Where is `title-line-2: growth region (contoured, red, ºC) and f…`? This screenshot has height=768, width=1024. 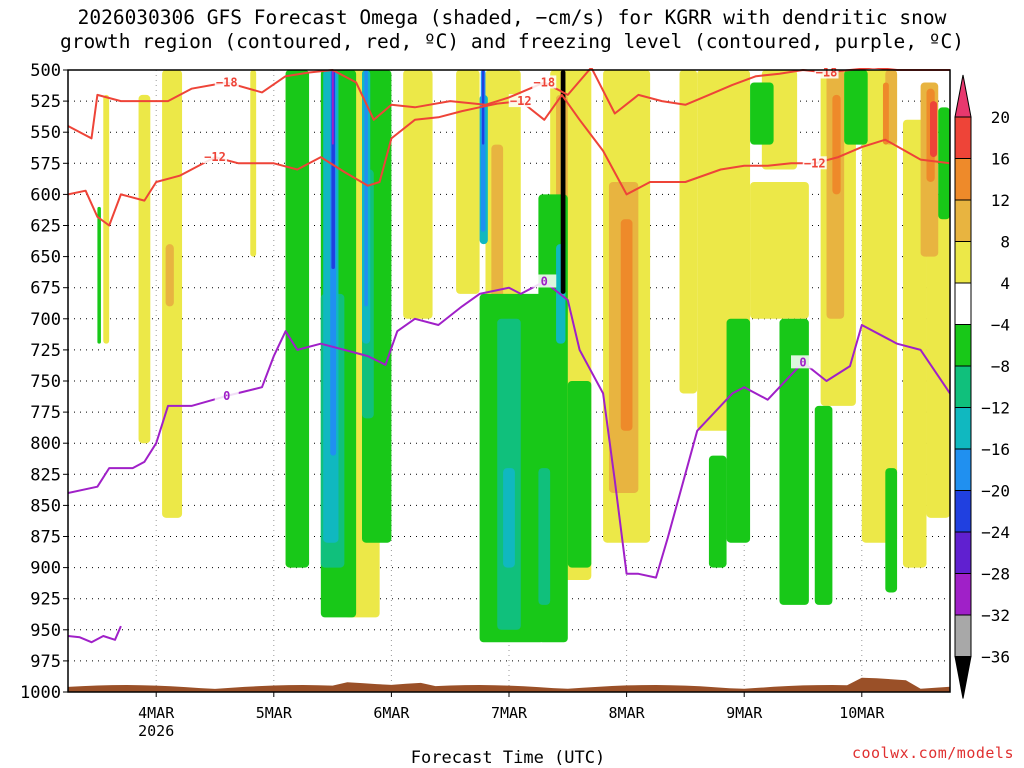 title-line-2: growth region (contoured, red, ºC) and f… is located at coordinates (512, 41).